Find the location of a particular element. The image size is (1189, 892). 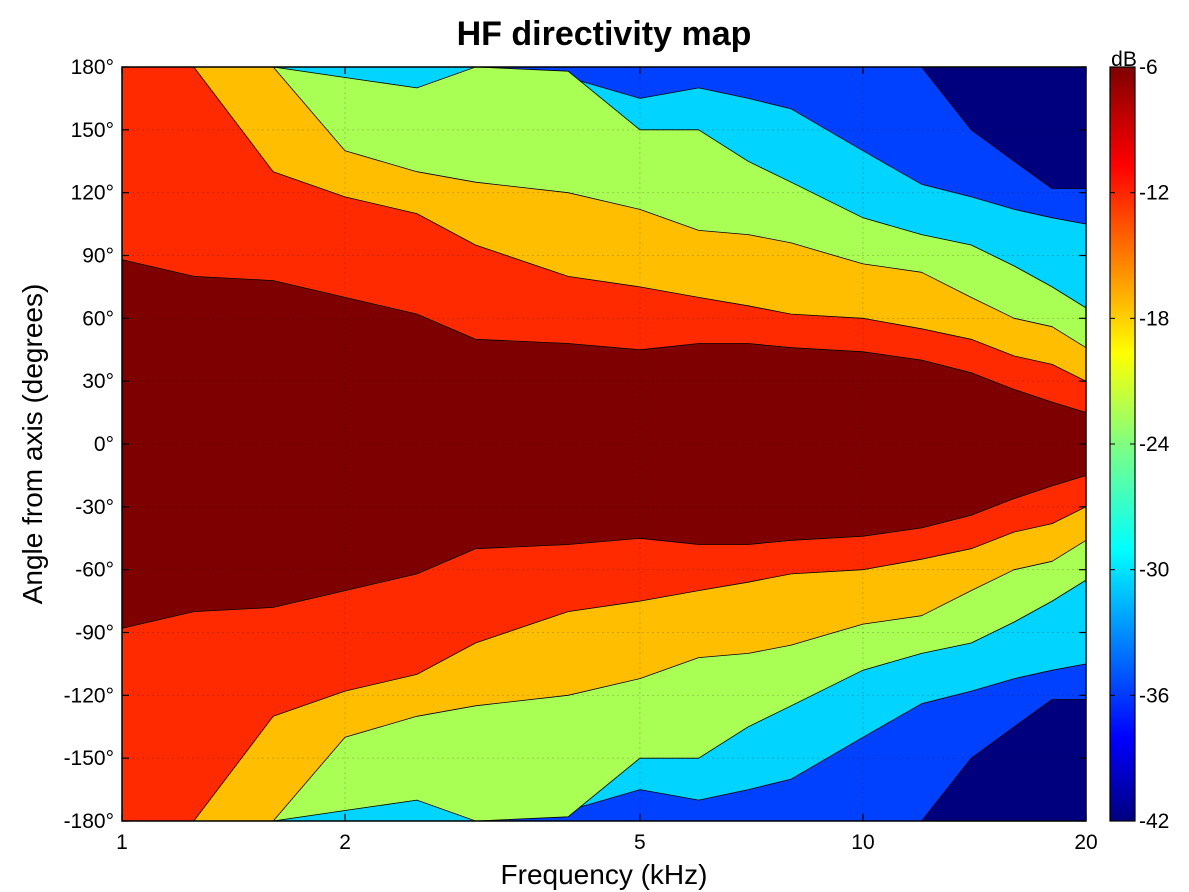

x-tick-label: 10 is located at coordinates (862, 842).